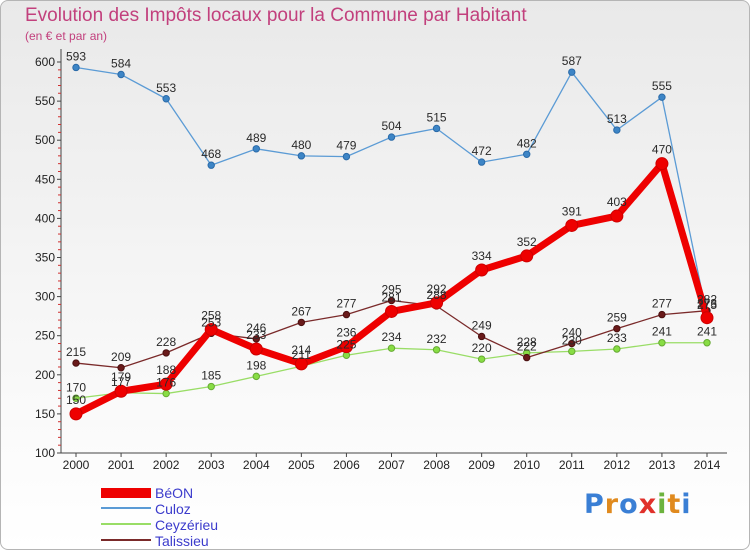 The height and width of the screenshot is (550, 750). Describe the element at coordinates (45, 101) in the screenshot. I see `y-tick-label: 550` at that location.